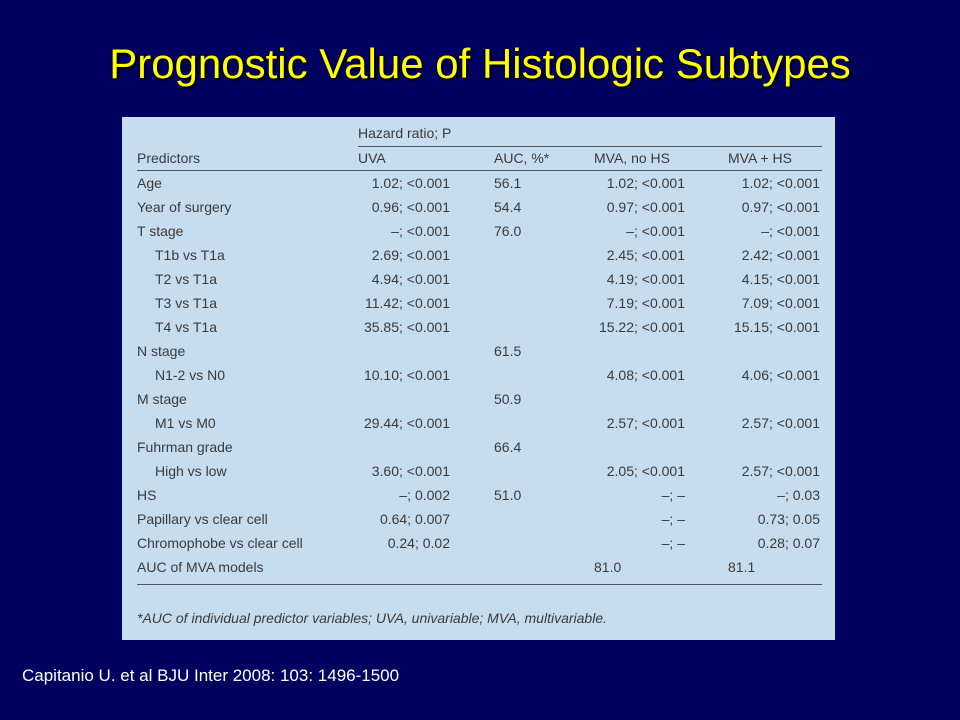 The width and height of the screenshot is (960, 720). I want to click on column-header: UVA, so click(372, 158).